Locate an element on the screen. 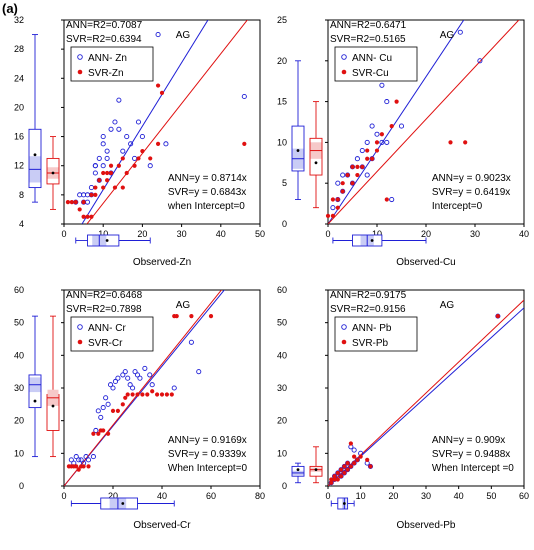  legend-label-svr: SVR-Cu is located at coordinates (370, 73).